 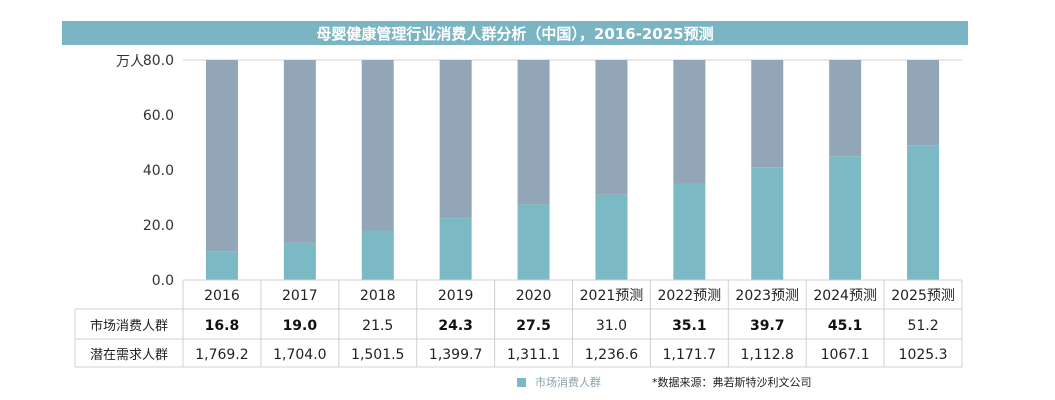 What do you see at coordinates (378, 296) in the screenshot?
I see `x-tick-label: 2018` at bounding box center [378, 296].